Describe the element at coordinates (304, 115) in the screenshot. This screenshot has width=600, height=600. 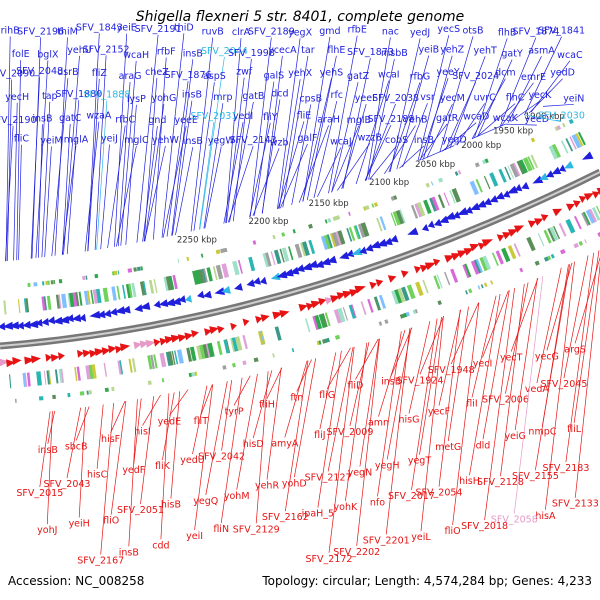
I see `forward-gene-label: fliE` at that location.